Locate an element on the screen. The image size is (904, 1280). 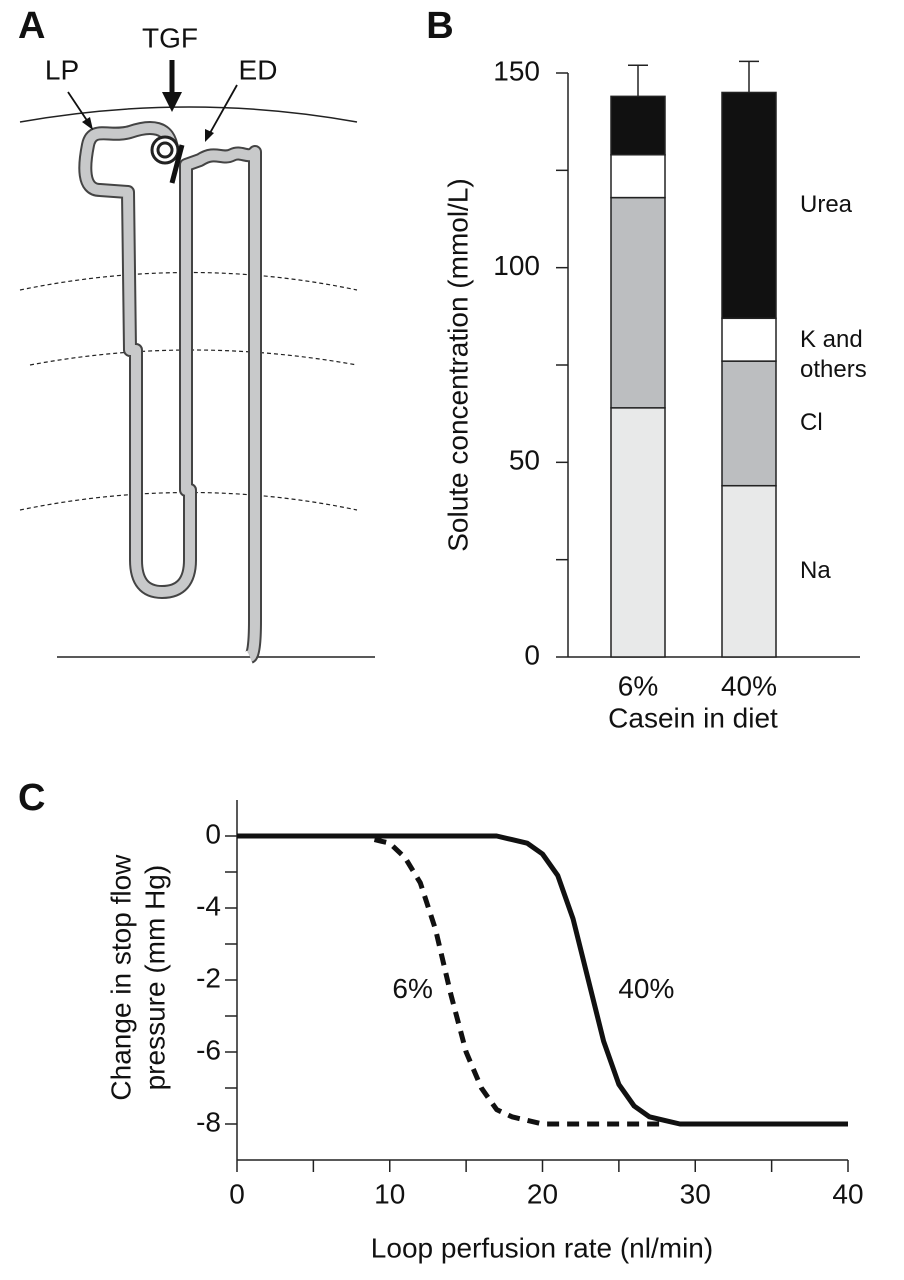
series-label: 40% is located at coordinates (646, 988).